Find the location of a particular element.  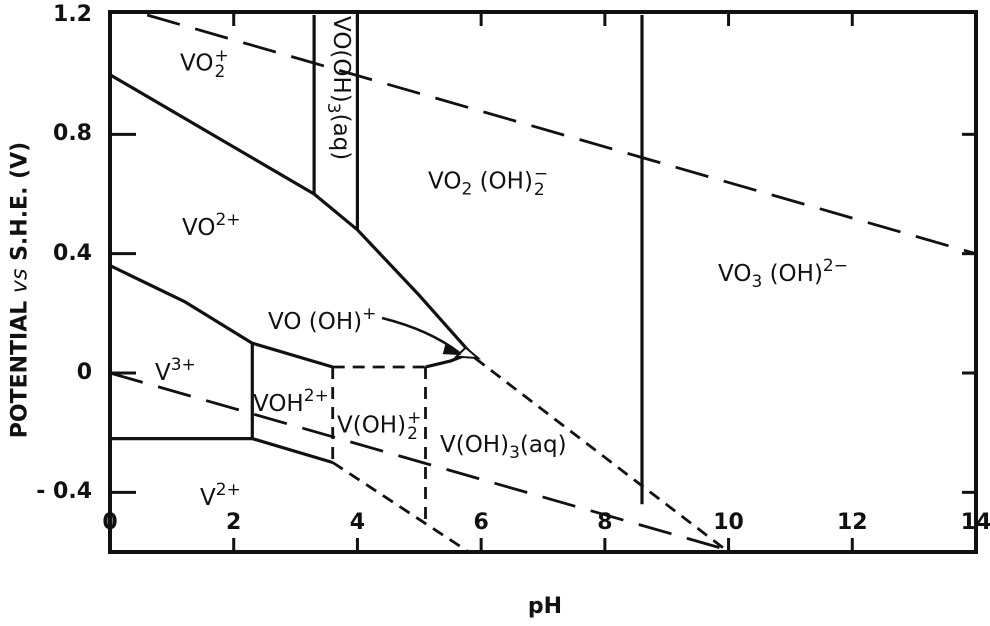

x-tick-label: 8 is located at coordinates (605, 522).